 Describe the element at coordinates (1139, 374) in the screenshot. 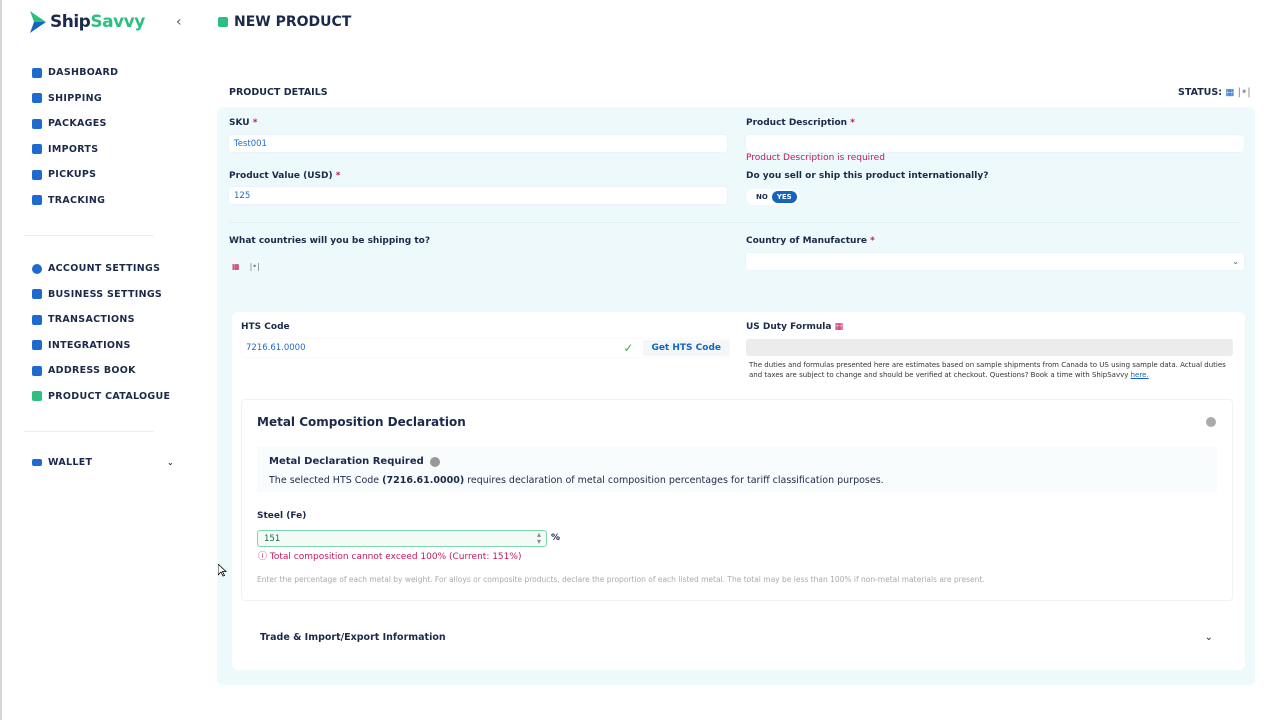

I see `book-time-link: here.` at that location.